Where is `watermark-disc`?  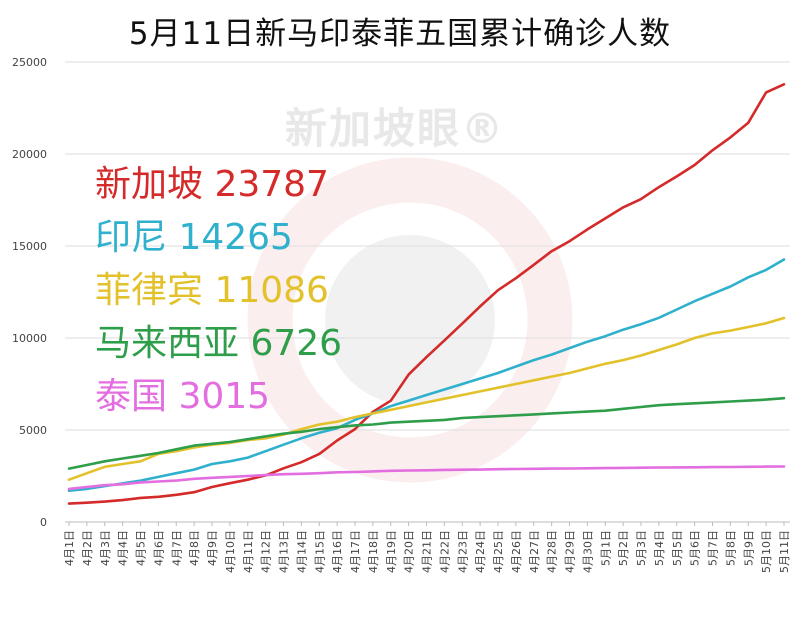
watermark-disc is located at coordinates (410, 320).